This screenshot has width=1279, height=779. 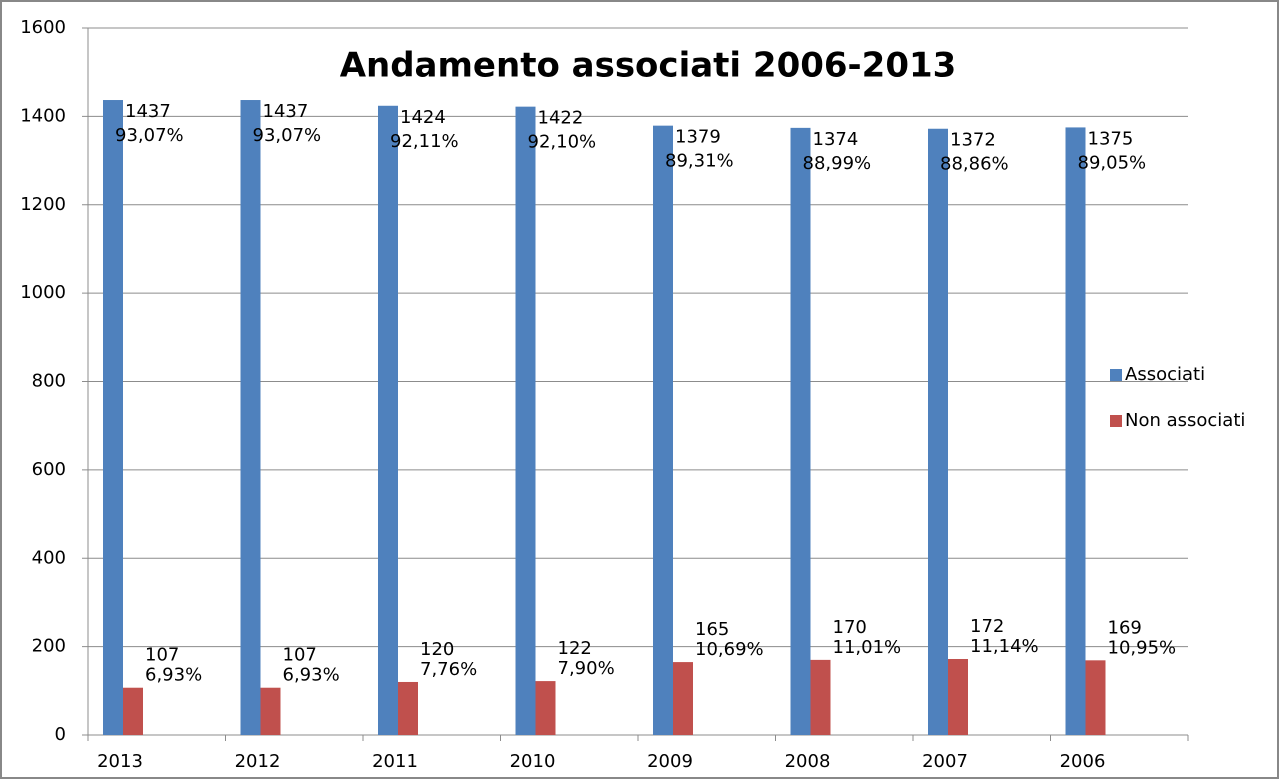 What do you see at coordinates (1165, 374) in the screenshot?
I see `legend-label: Associati` at bounding box center [1165, 374].